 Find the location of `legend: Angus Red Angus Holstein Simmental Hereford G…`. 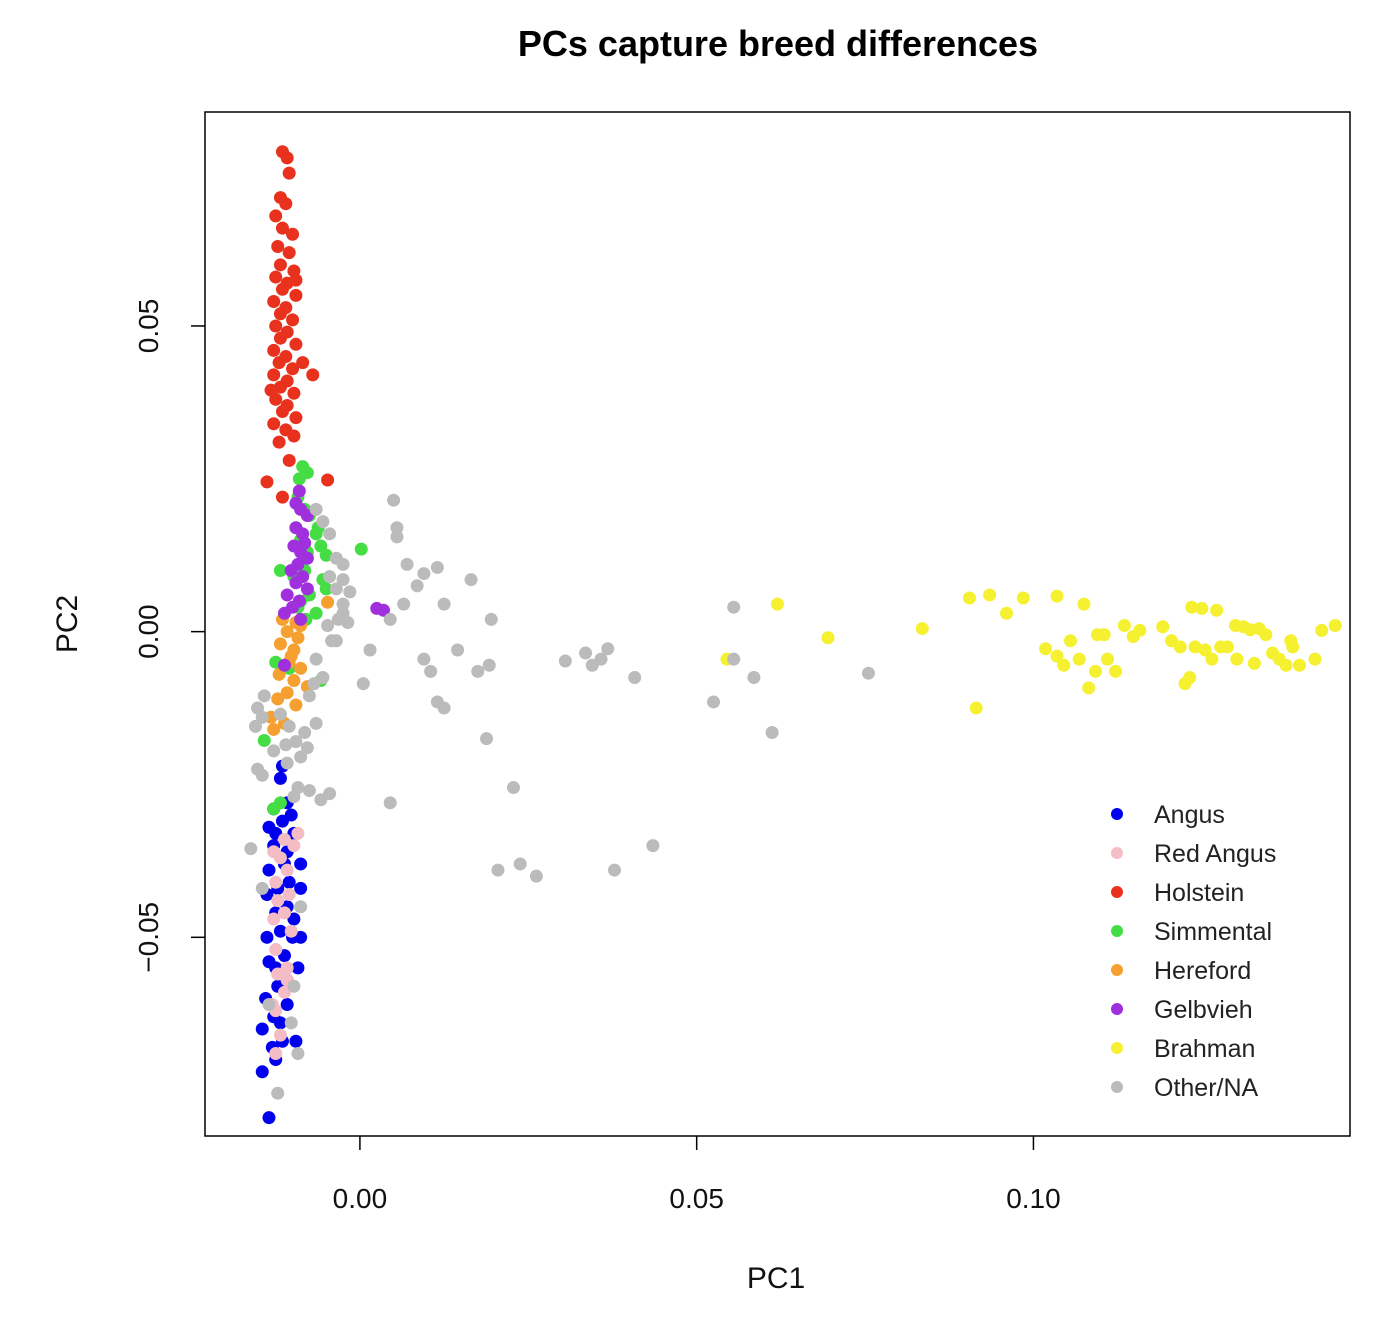

legend: Angus Red Angus Holstein Simmental Hereford G… is located at coordinates (1193, 951).